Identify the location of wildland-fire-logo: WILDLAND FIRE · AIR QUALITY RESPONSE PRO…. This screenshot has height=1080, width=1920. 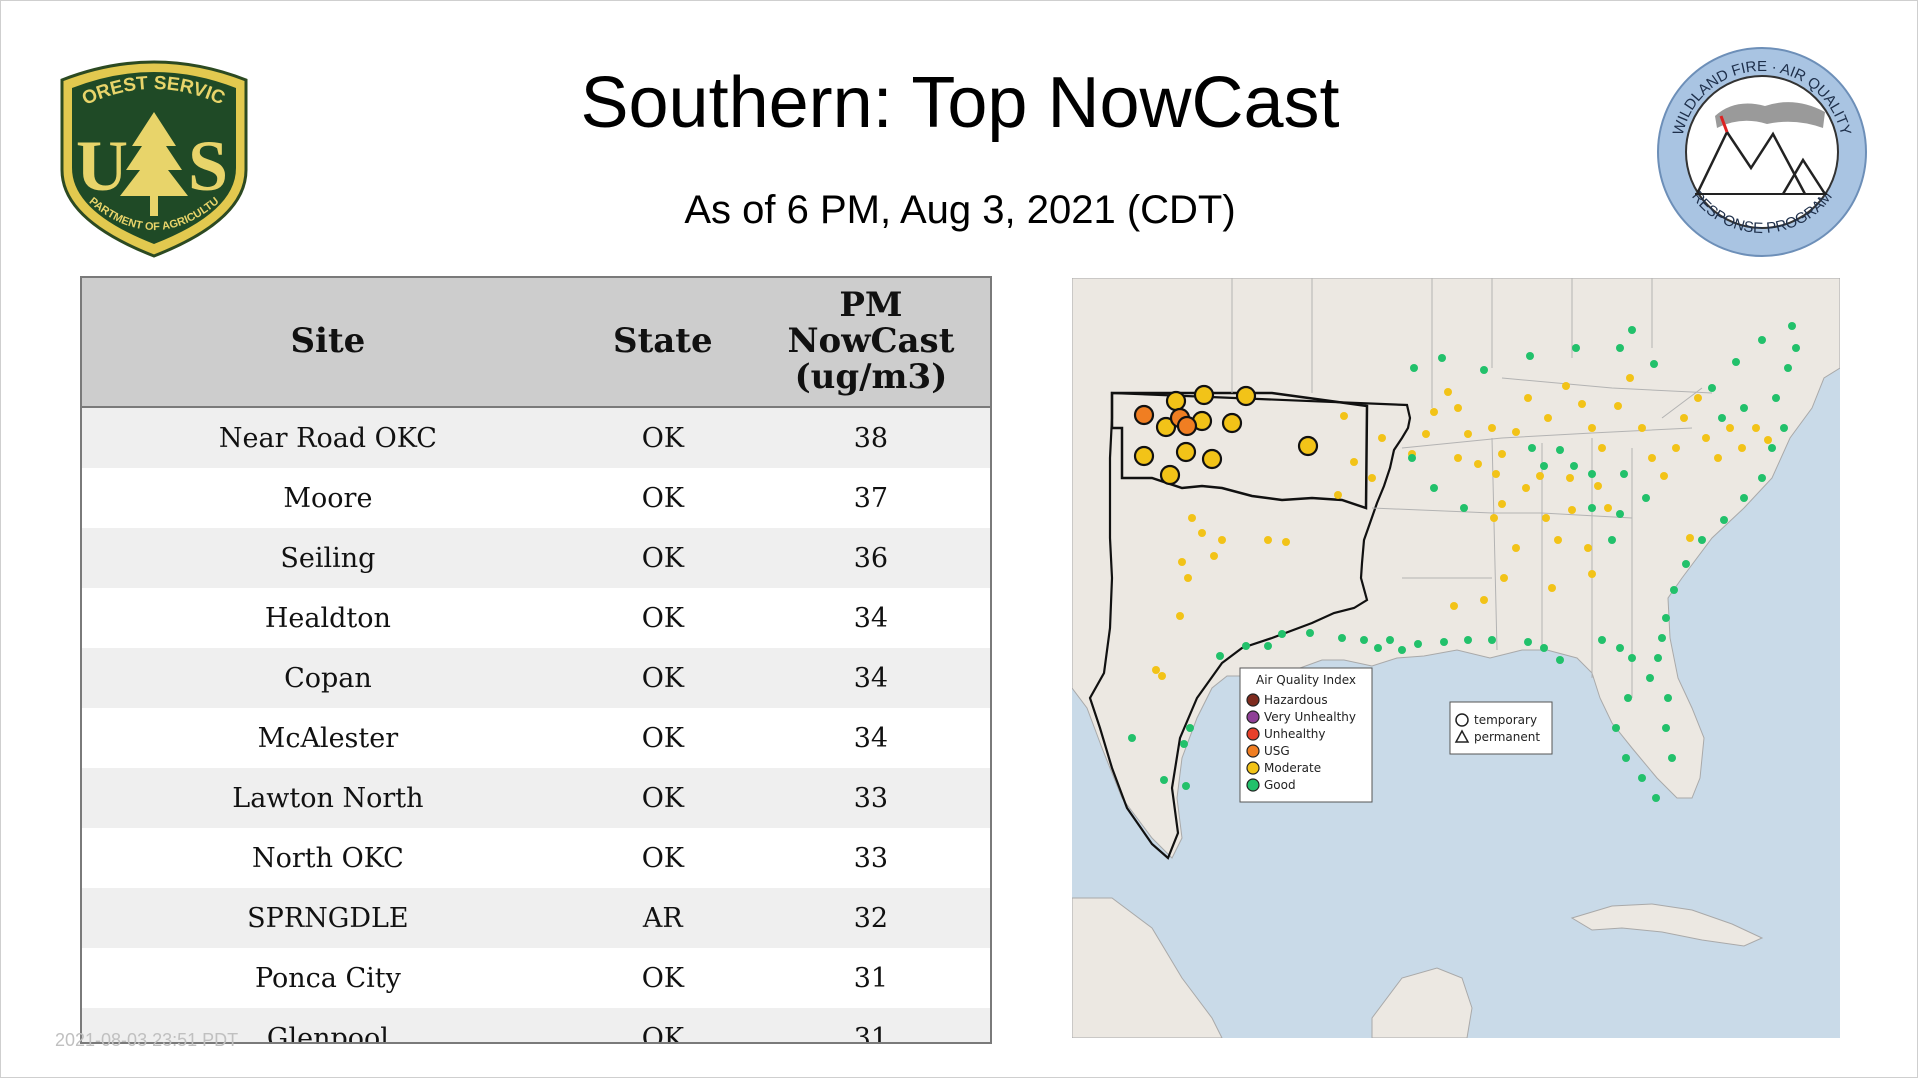
(1762, 152).